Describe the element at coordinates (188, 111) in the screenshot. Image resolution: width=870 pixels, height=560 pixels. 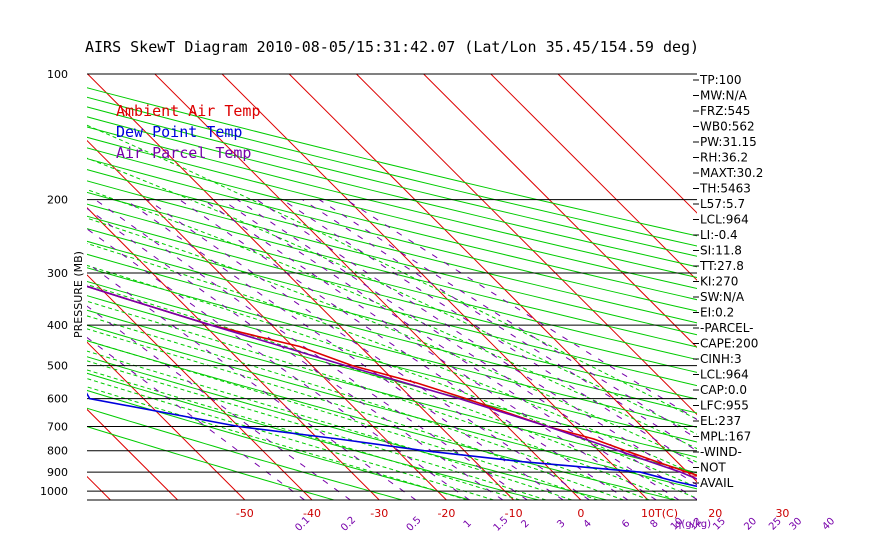
I see `legend-entry: Ambient Air Temp` at that location.